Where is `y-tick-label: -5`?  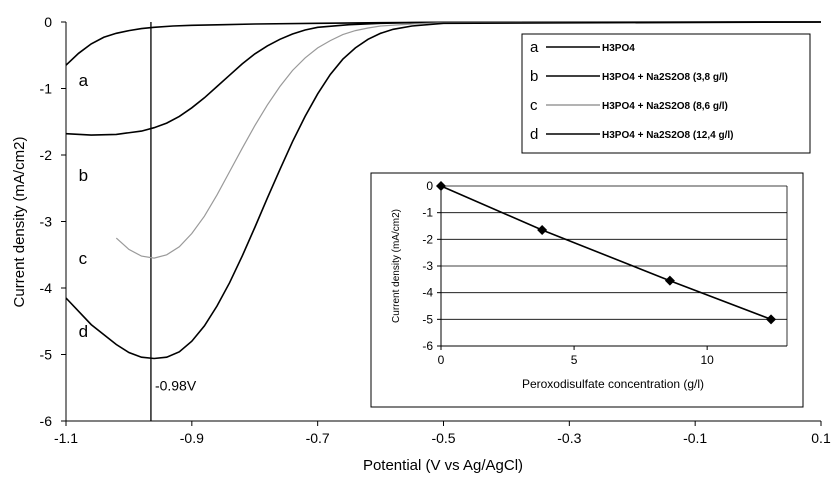 y-tick-label: -5 is located at coordinates (46, 355).